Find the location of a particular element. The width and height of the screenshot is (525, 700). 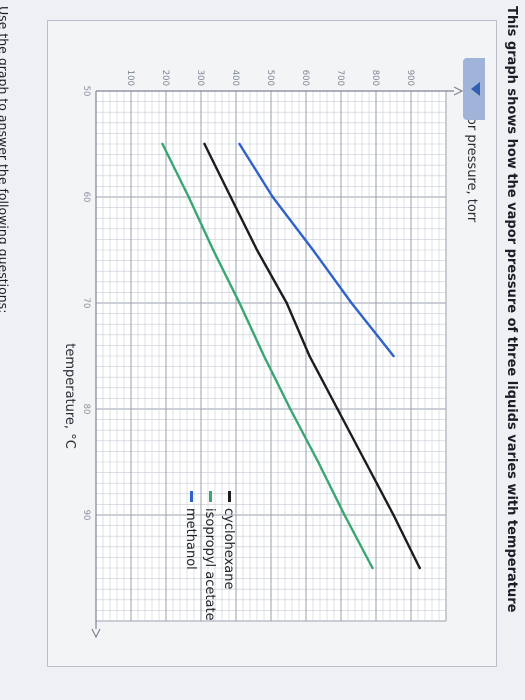

y-tick-label: 800 is located at coordinates (375, 78).